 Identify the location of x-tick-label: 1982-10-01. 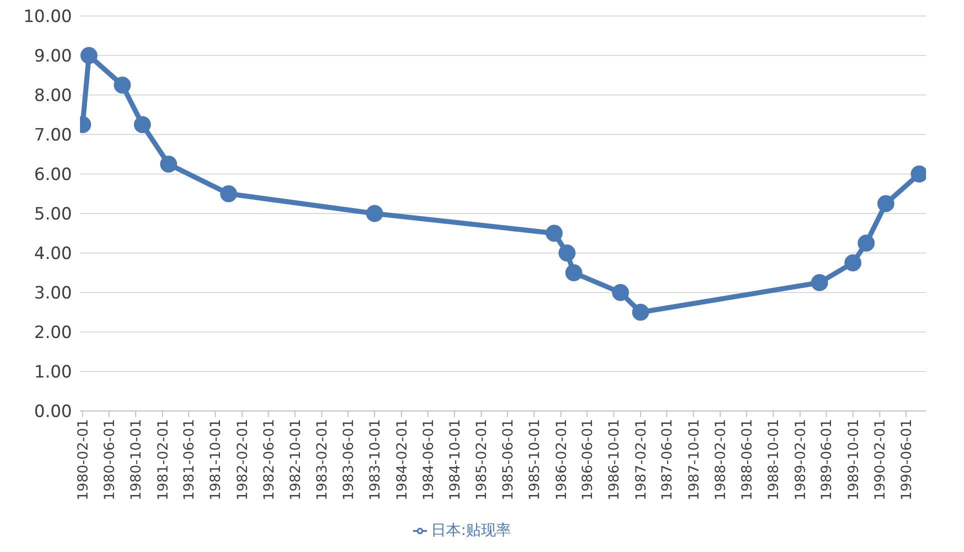
(296, 459).